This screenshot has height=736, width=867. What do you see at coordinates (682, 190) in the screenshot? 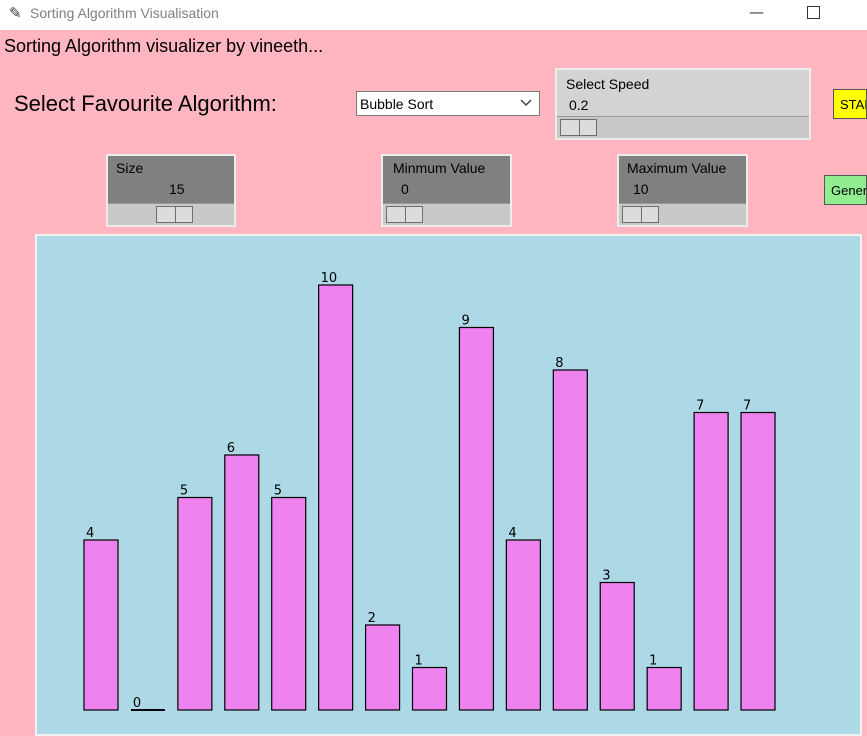
I see `max-value-slider-panel: Maximum Value 10` at bounding box center [682, 190].